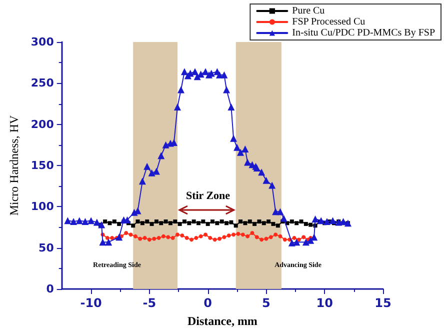 The height and width of the screenshot is (333, 444). Describe the element at coordinates (222, 321) in the screenshot. I see `x-axis-title: Distance, mm` at that location.